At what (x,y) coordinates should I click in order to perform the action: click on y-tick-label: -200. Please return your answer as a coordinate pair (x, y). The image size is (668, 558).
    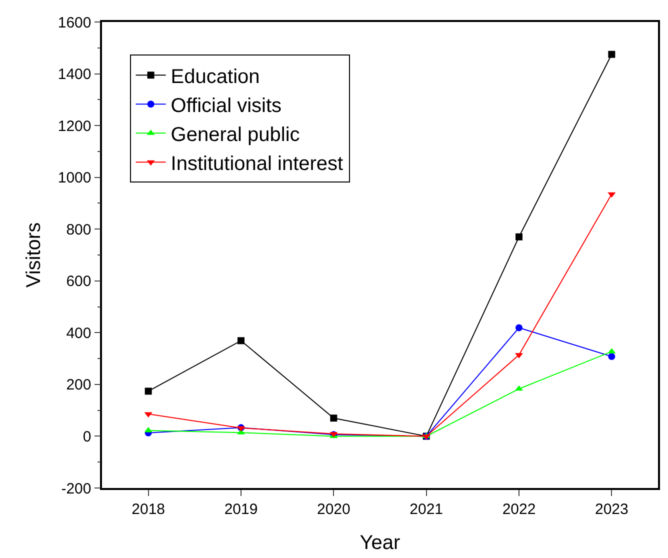
    Looking at the image, I should click on (76, 489).